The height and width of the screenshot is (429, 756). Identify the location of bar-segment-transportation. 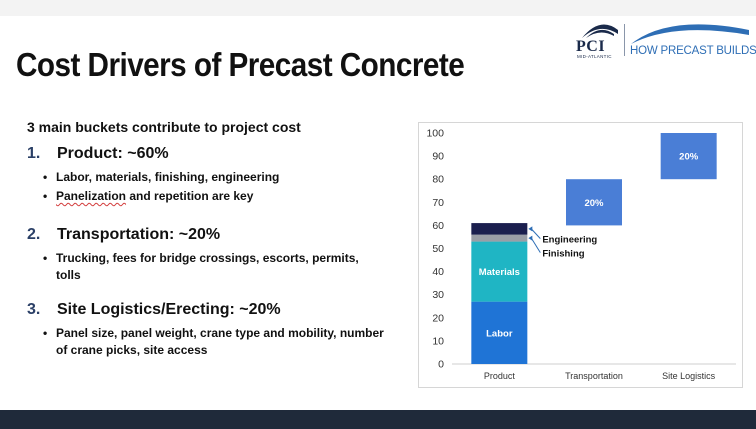
(594, 202).